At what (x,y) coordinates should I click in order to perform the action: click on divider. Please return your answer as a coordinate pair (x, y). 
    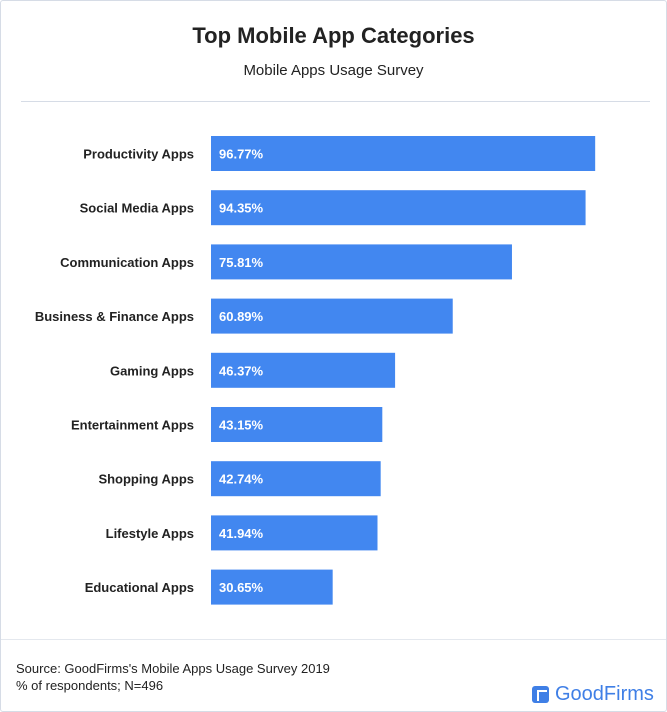
    Looking at the image, I should click on (335, 101).